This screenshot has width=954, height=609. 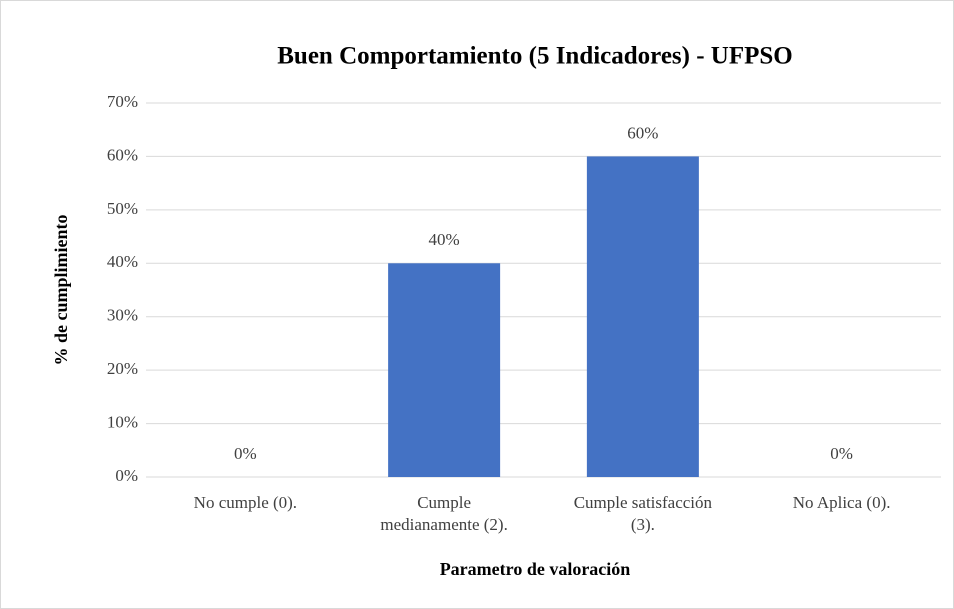 I want to click on y-tick-label: 30%, so click(x=122, y=315).